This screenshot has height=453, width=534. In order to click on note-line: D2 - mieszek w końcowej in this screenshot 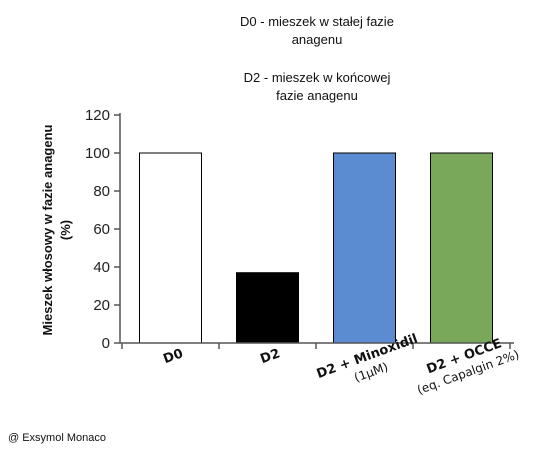, I will do `click(317, 77)`.